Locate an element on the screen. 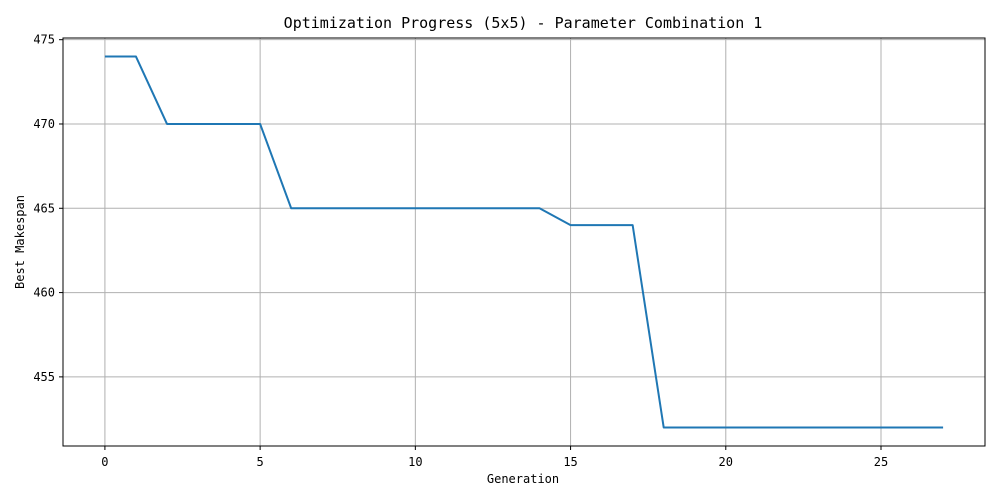 This screenshot has width=1000, height=500. x-tick-label: 15 is located at coordinates (570, 462).